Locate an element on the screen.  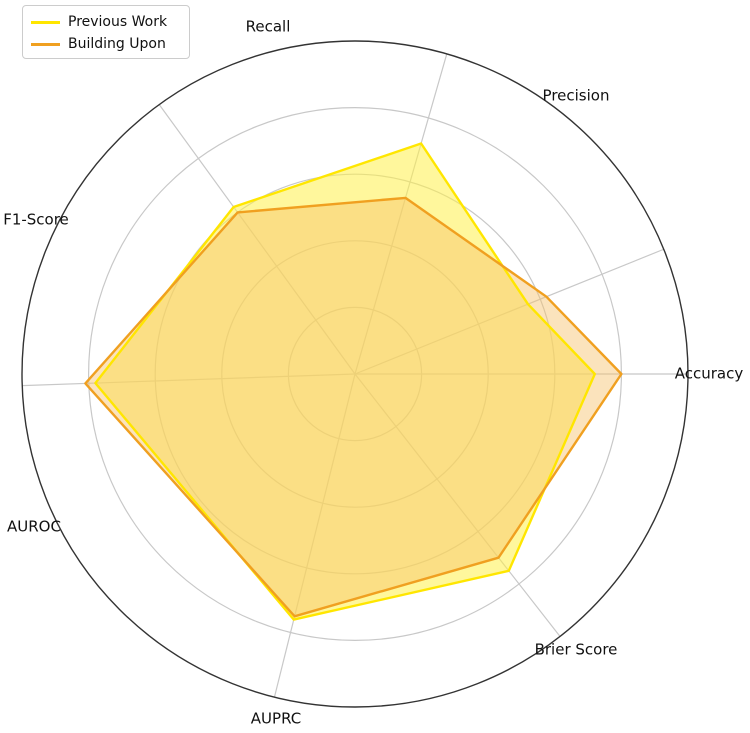
axis-label-accuracy: Accuracy is located at coordinates (709, 374).